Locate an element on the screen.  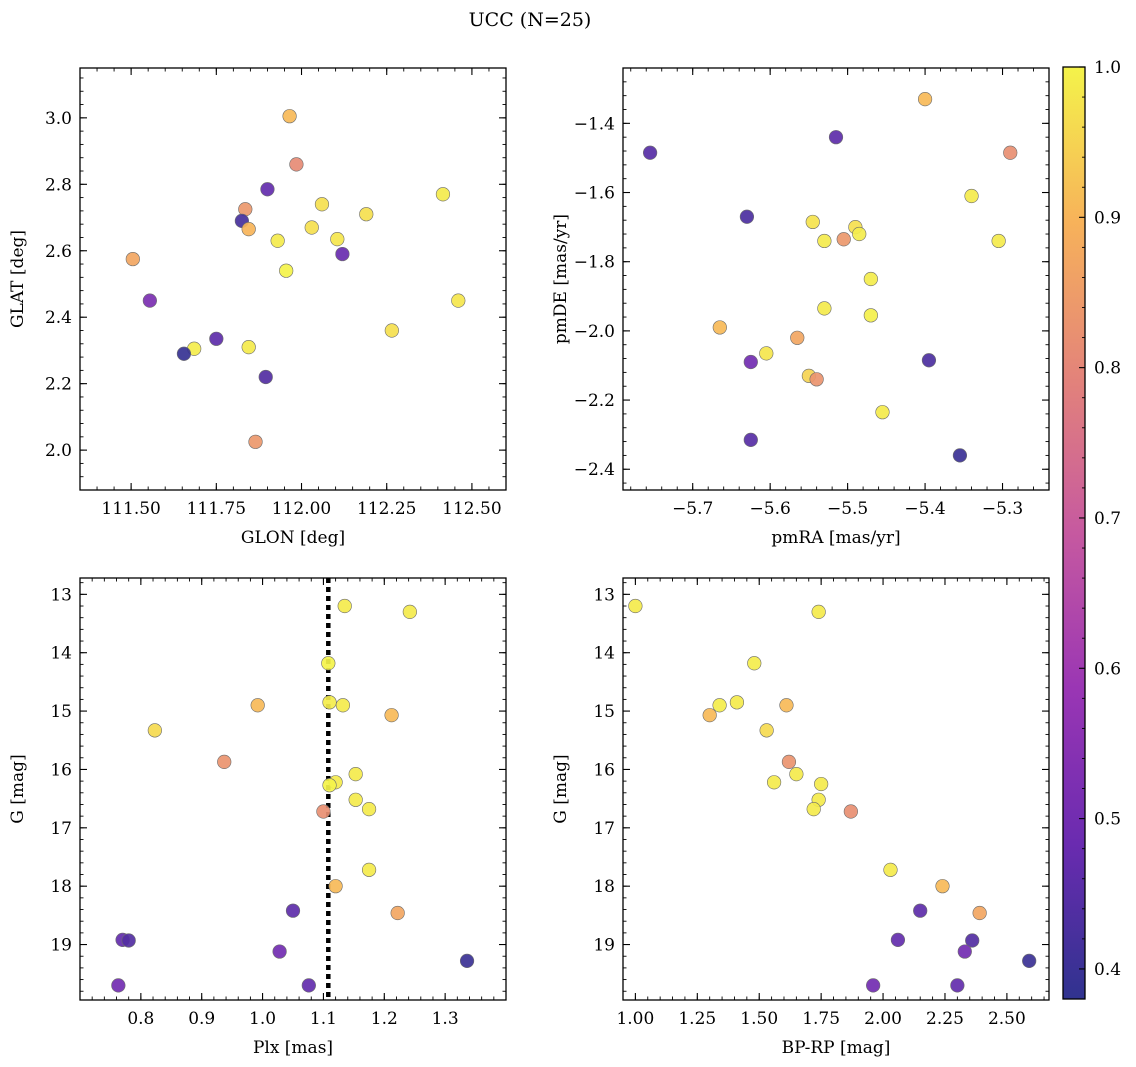
y-tick-label: 19 is located at coordinates (61, 946).